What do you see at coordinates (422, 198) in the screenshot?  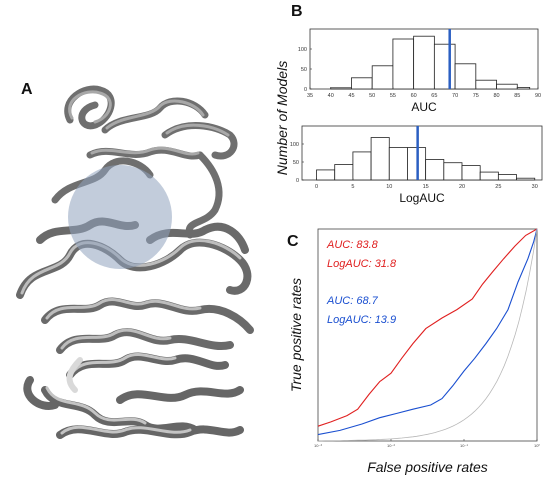 I see `x-axis-label: LogAUC` at bounding box center [422, 198].